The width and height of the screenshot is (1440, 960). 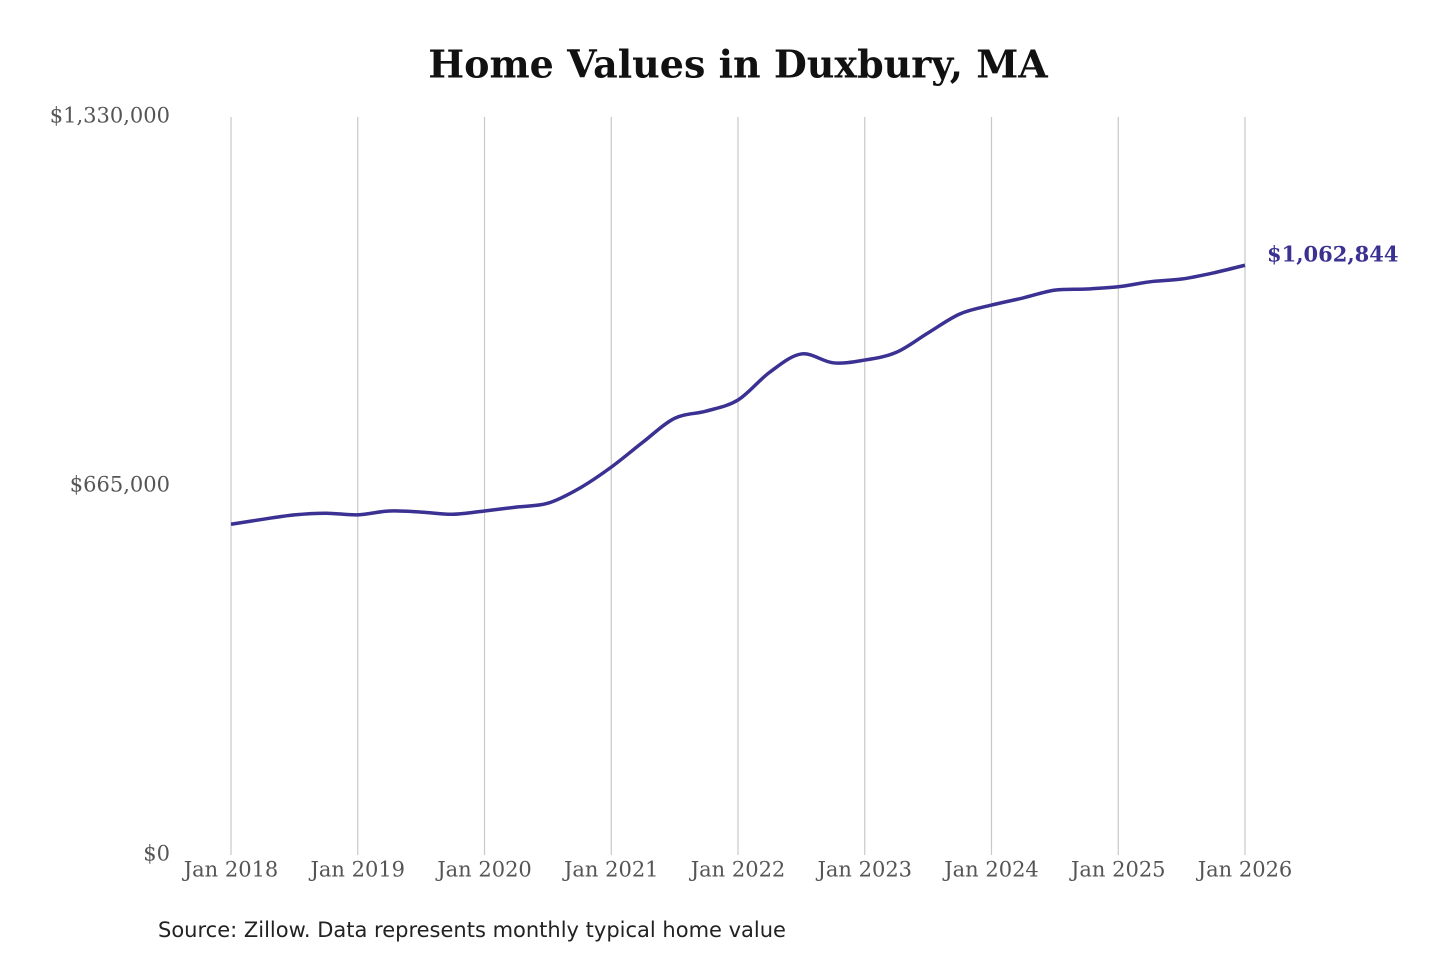 What do you see at coordinates (738, 64) in the screenshot?
I see `chart-title: Home Values in Duxbury, MA` at bounding box center [738, 64].